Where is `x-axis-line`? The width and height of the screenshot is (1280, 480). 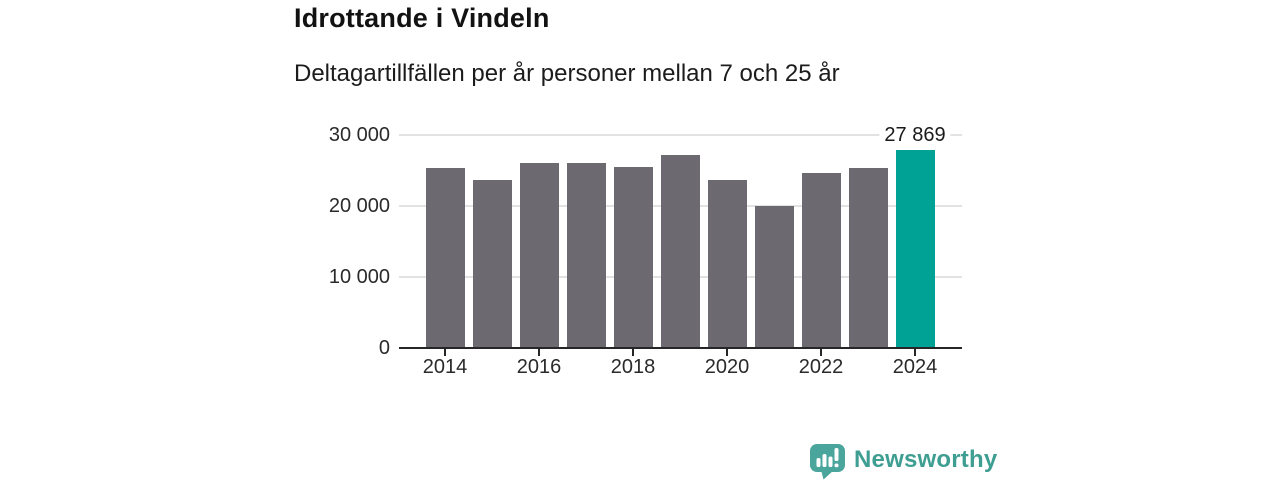
x-axis-line is located at coordinates (680, 348).